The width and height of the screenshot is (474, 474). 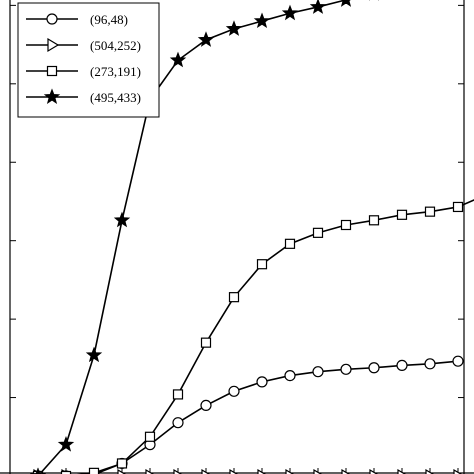 What do you see at coordinates (115, 71) in the screenshot?
I see `legend-label: (273,191)` at bounding box center [115, 71].